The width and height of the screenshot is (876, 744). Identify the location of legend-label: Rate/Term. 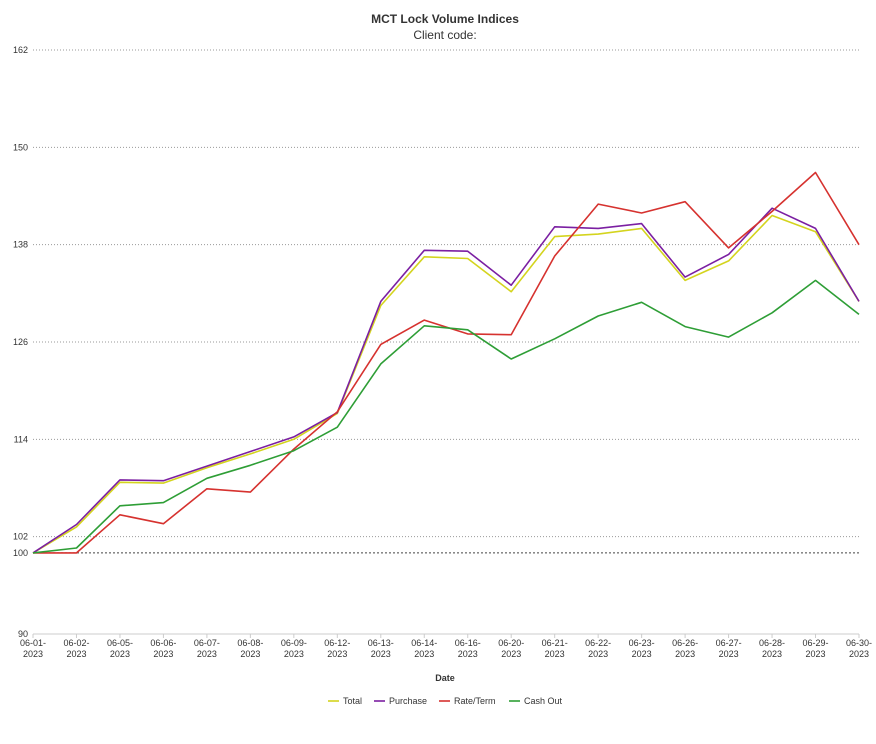
(475, 701).